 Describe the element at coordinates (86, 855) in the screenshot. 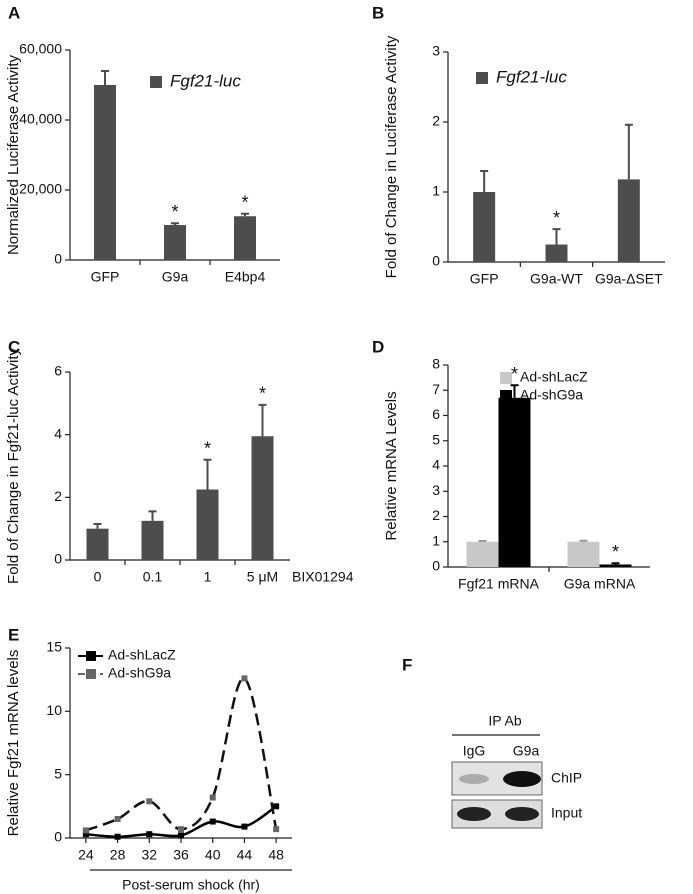

I see `x-tick-label: 24` at that location.